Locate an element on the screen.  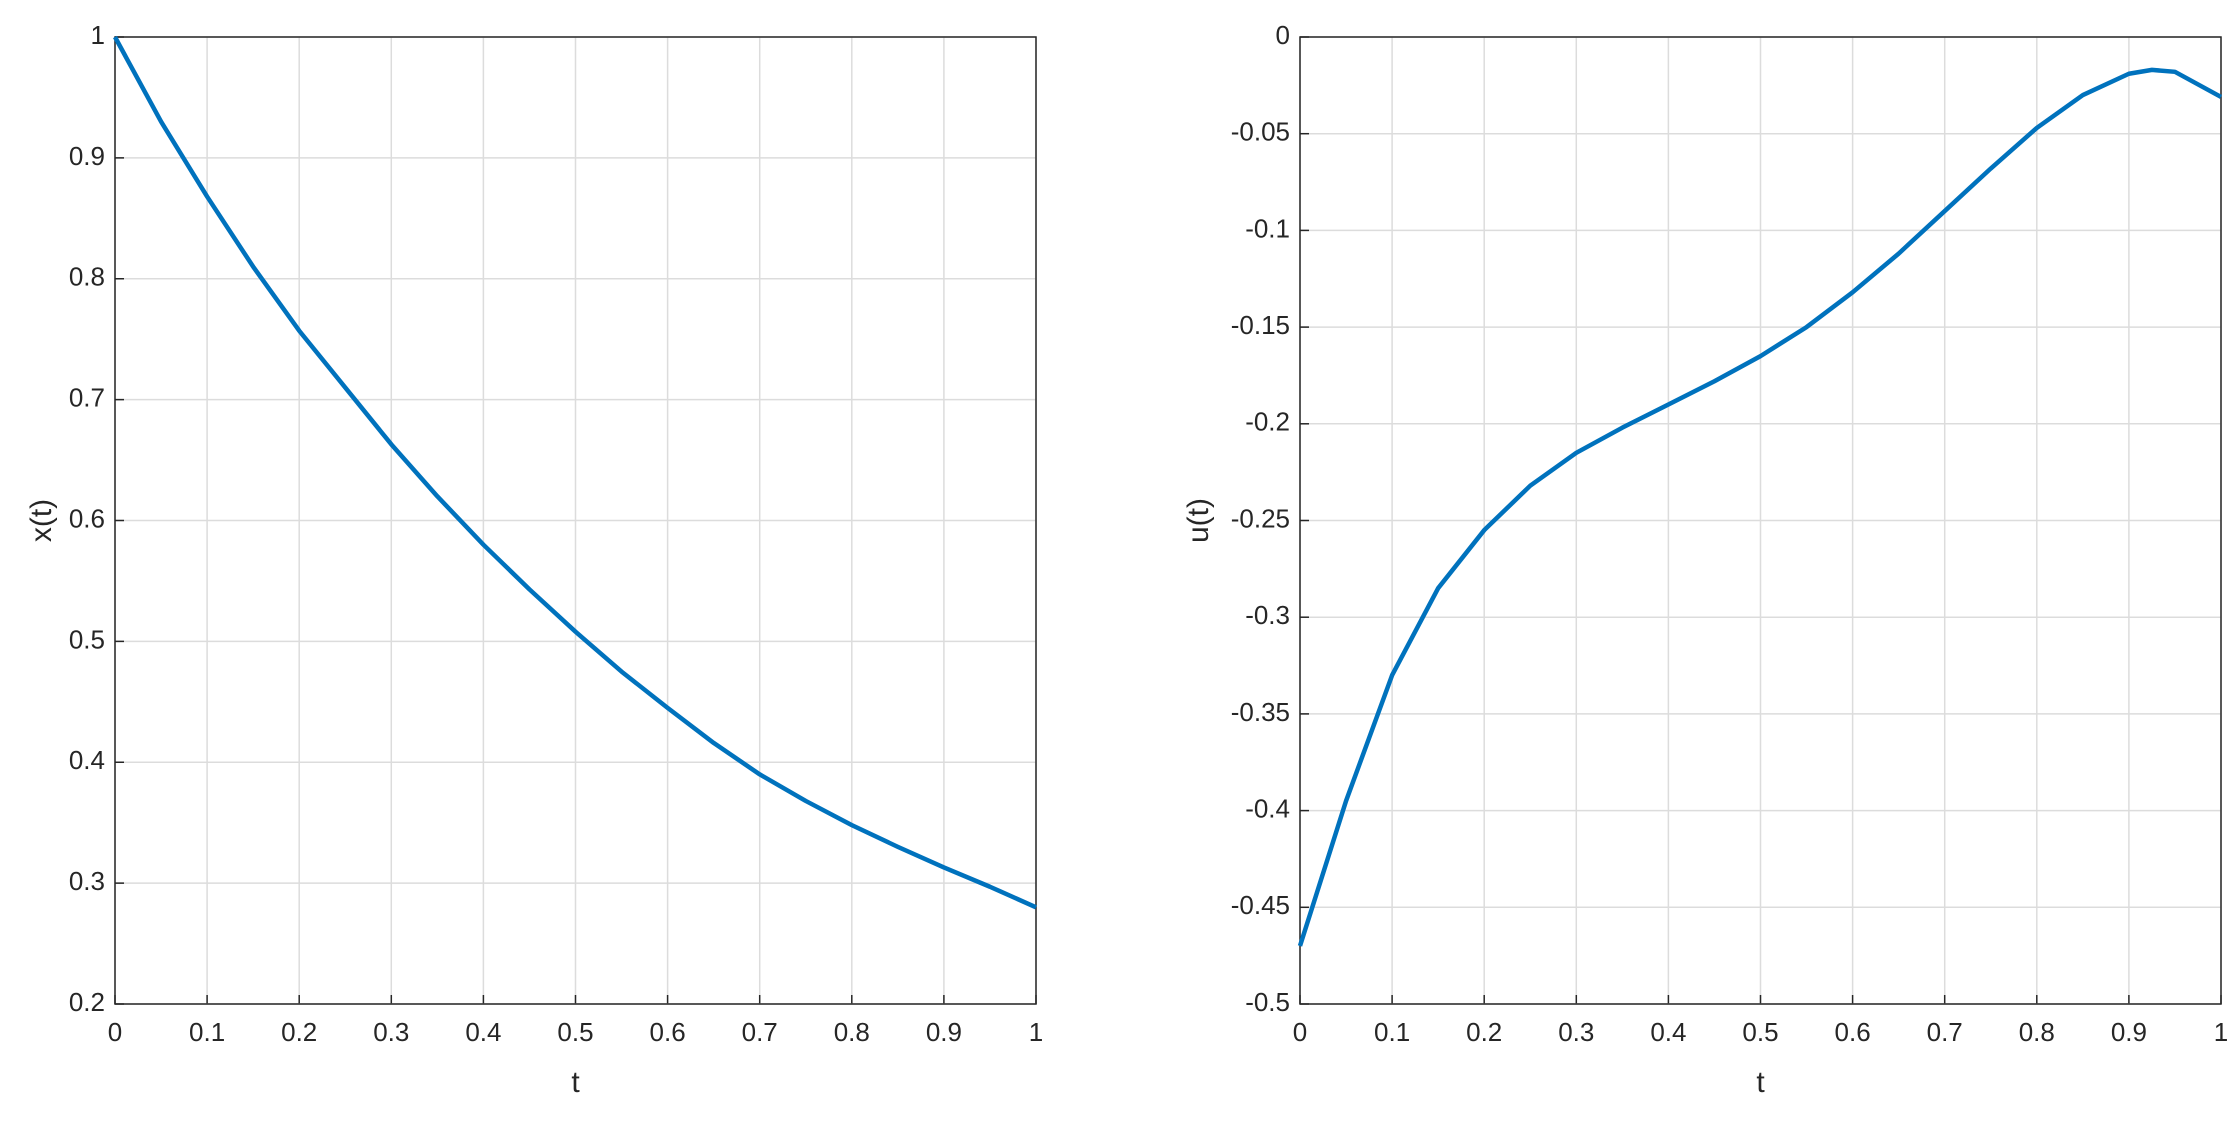
y-tick-label: 0.9 is located at coordinates (87, 156).